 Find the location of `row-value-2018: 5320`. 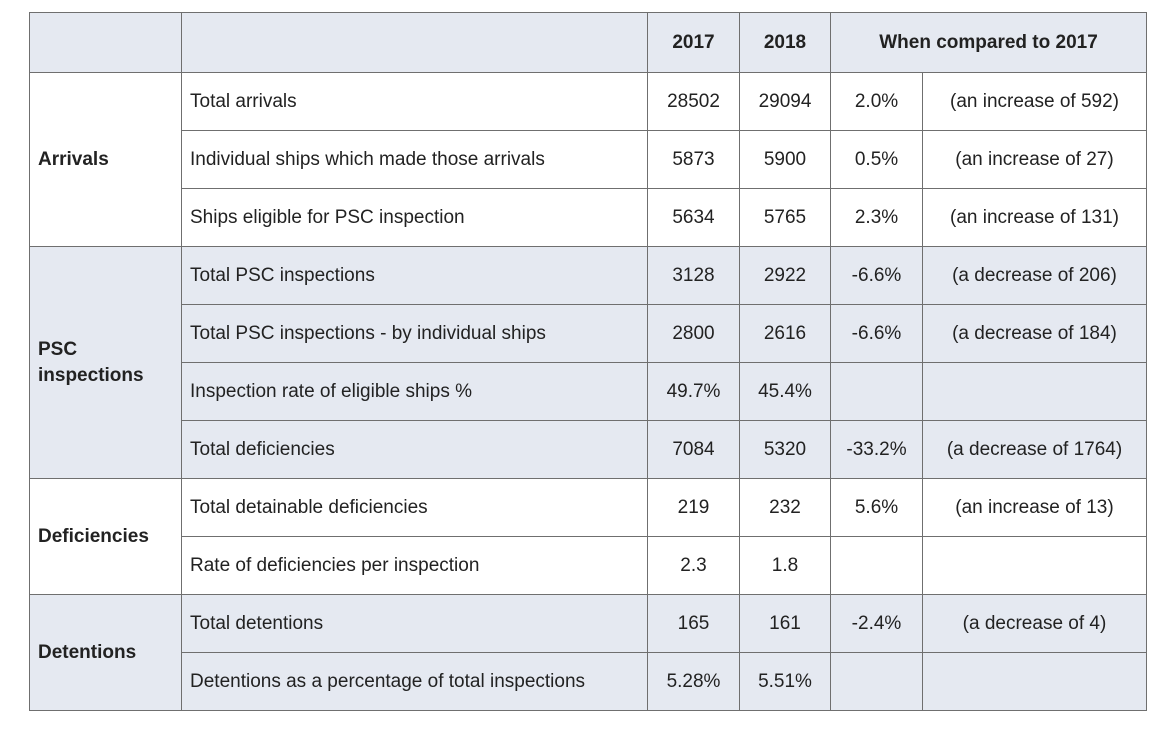

row-value-2018: 5320 is located at coordinates (785, 449).